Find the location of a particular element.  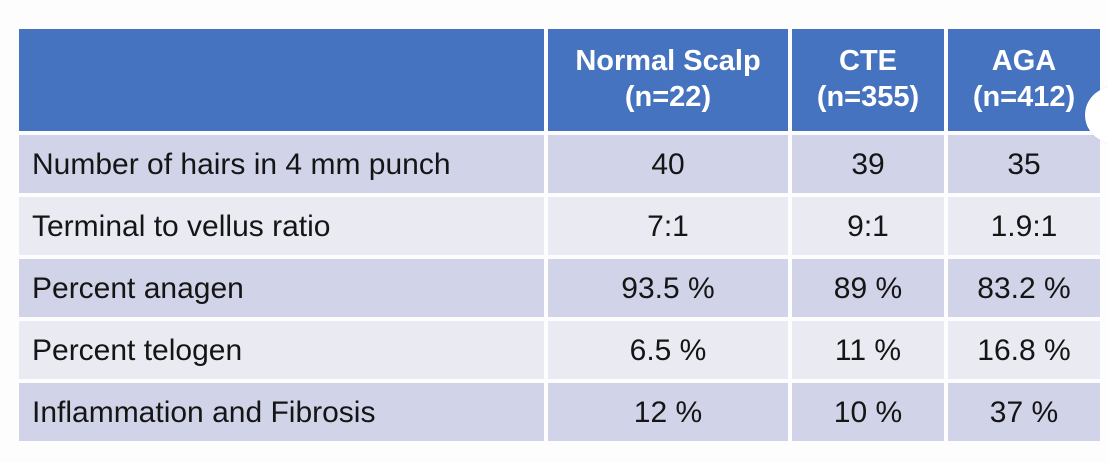

corner-header-cell is located at coordinates (281, 80).